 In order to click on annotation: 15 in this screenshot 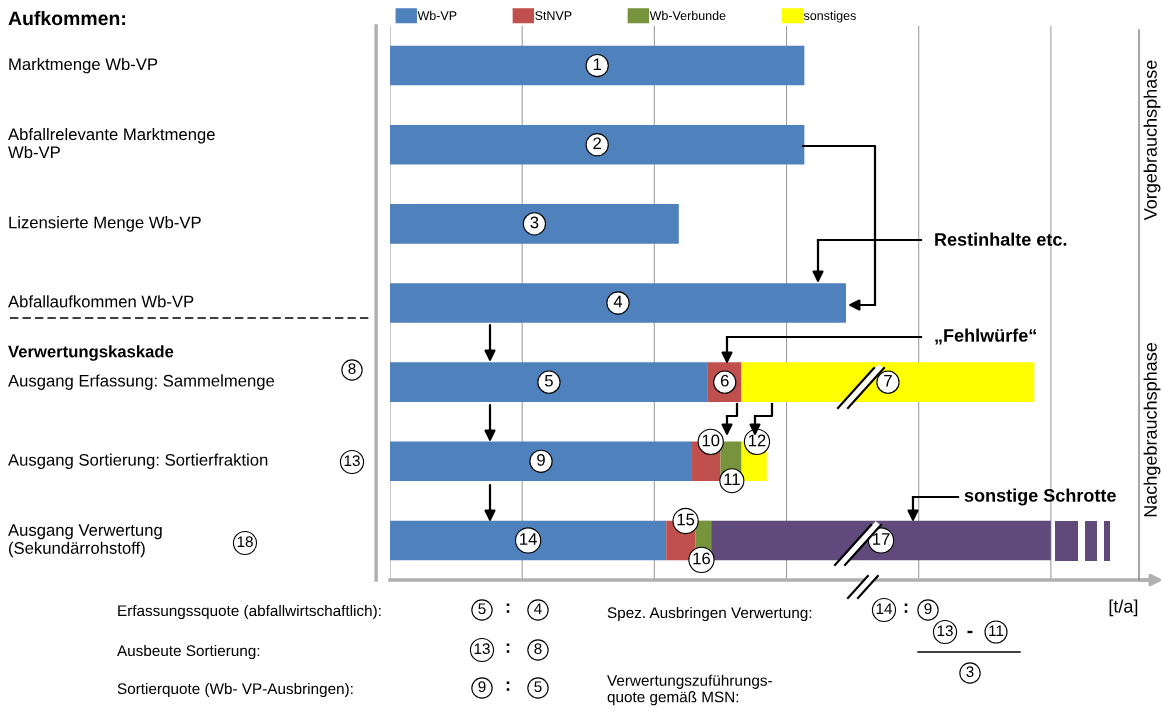, I will do `click(686, 519)`.